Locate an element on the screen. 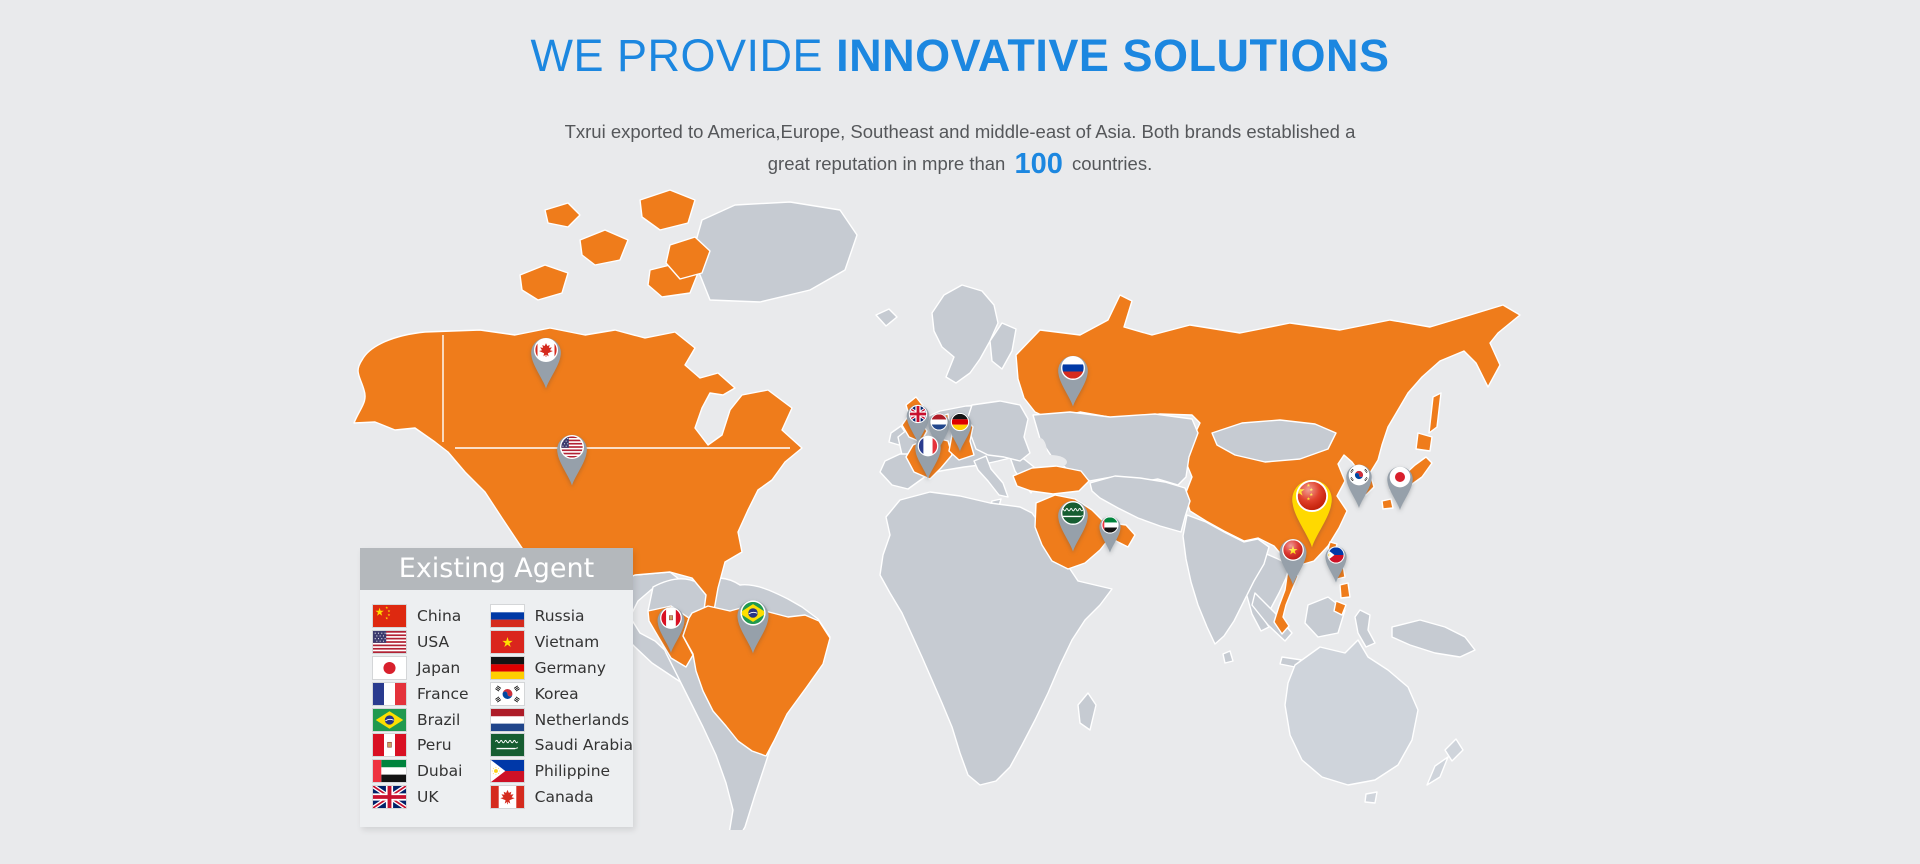 This screenshot has height=864, width=1920. map-pin-japan is located at coordinates (1400, 485).